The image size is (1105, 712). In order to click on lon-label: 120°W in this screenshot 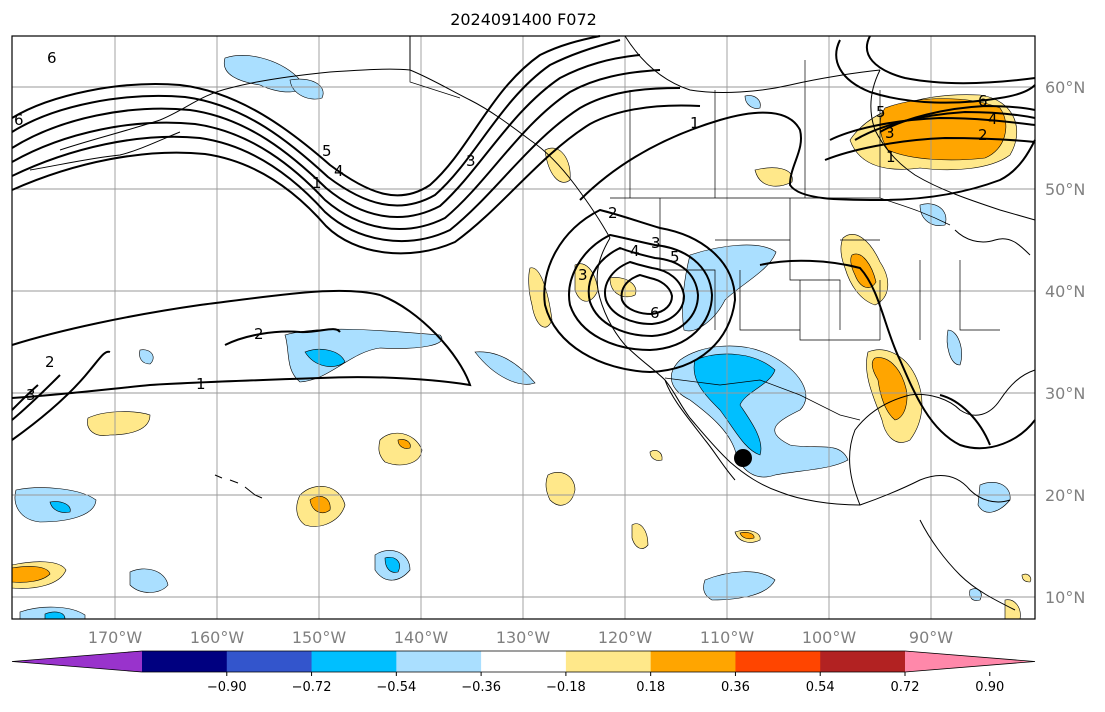, I will do `click(625, 637)`.